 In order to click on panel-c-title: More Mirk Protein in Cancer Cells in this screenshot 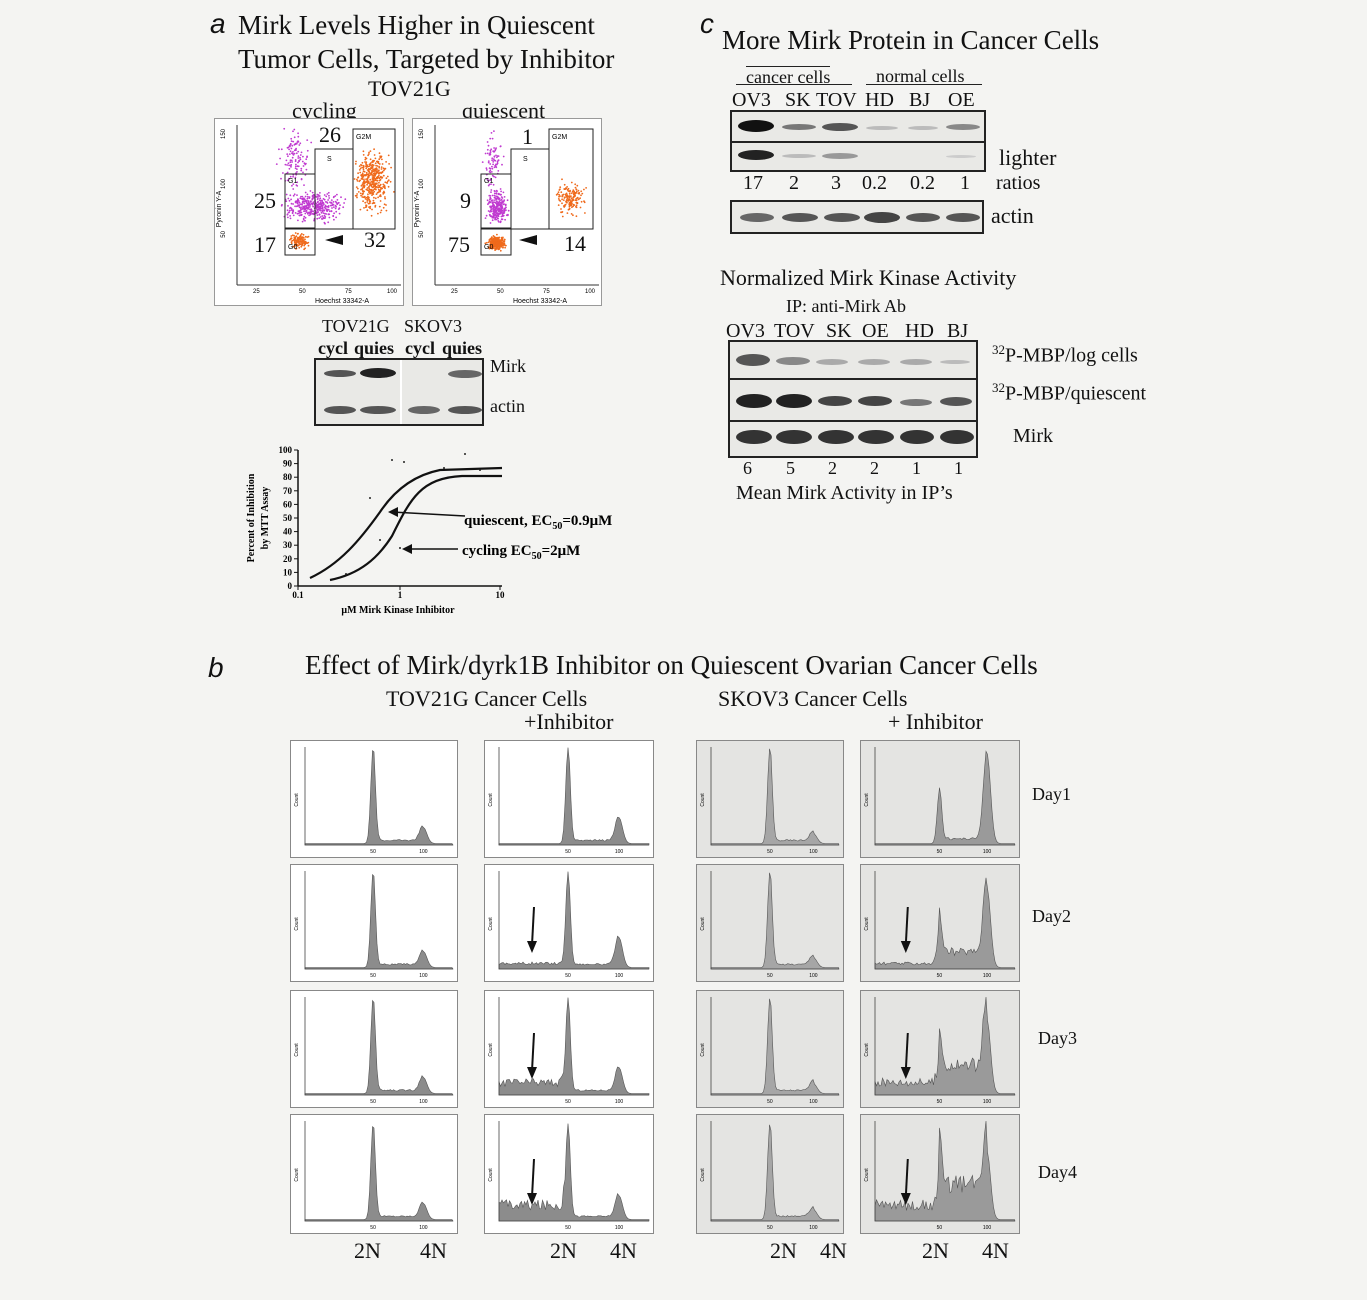, I will do `click(911, 40)`.